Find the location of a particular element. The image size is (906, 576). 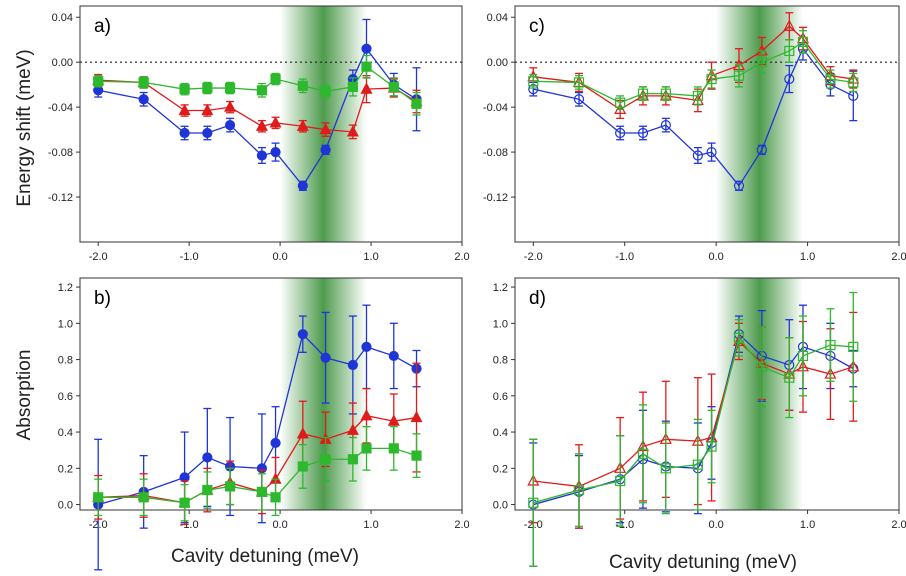

y-tick-label: 0.2 is located at coordinates (65, 469).